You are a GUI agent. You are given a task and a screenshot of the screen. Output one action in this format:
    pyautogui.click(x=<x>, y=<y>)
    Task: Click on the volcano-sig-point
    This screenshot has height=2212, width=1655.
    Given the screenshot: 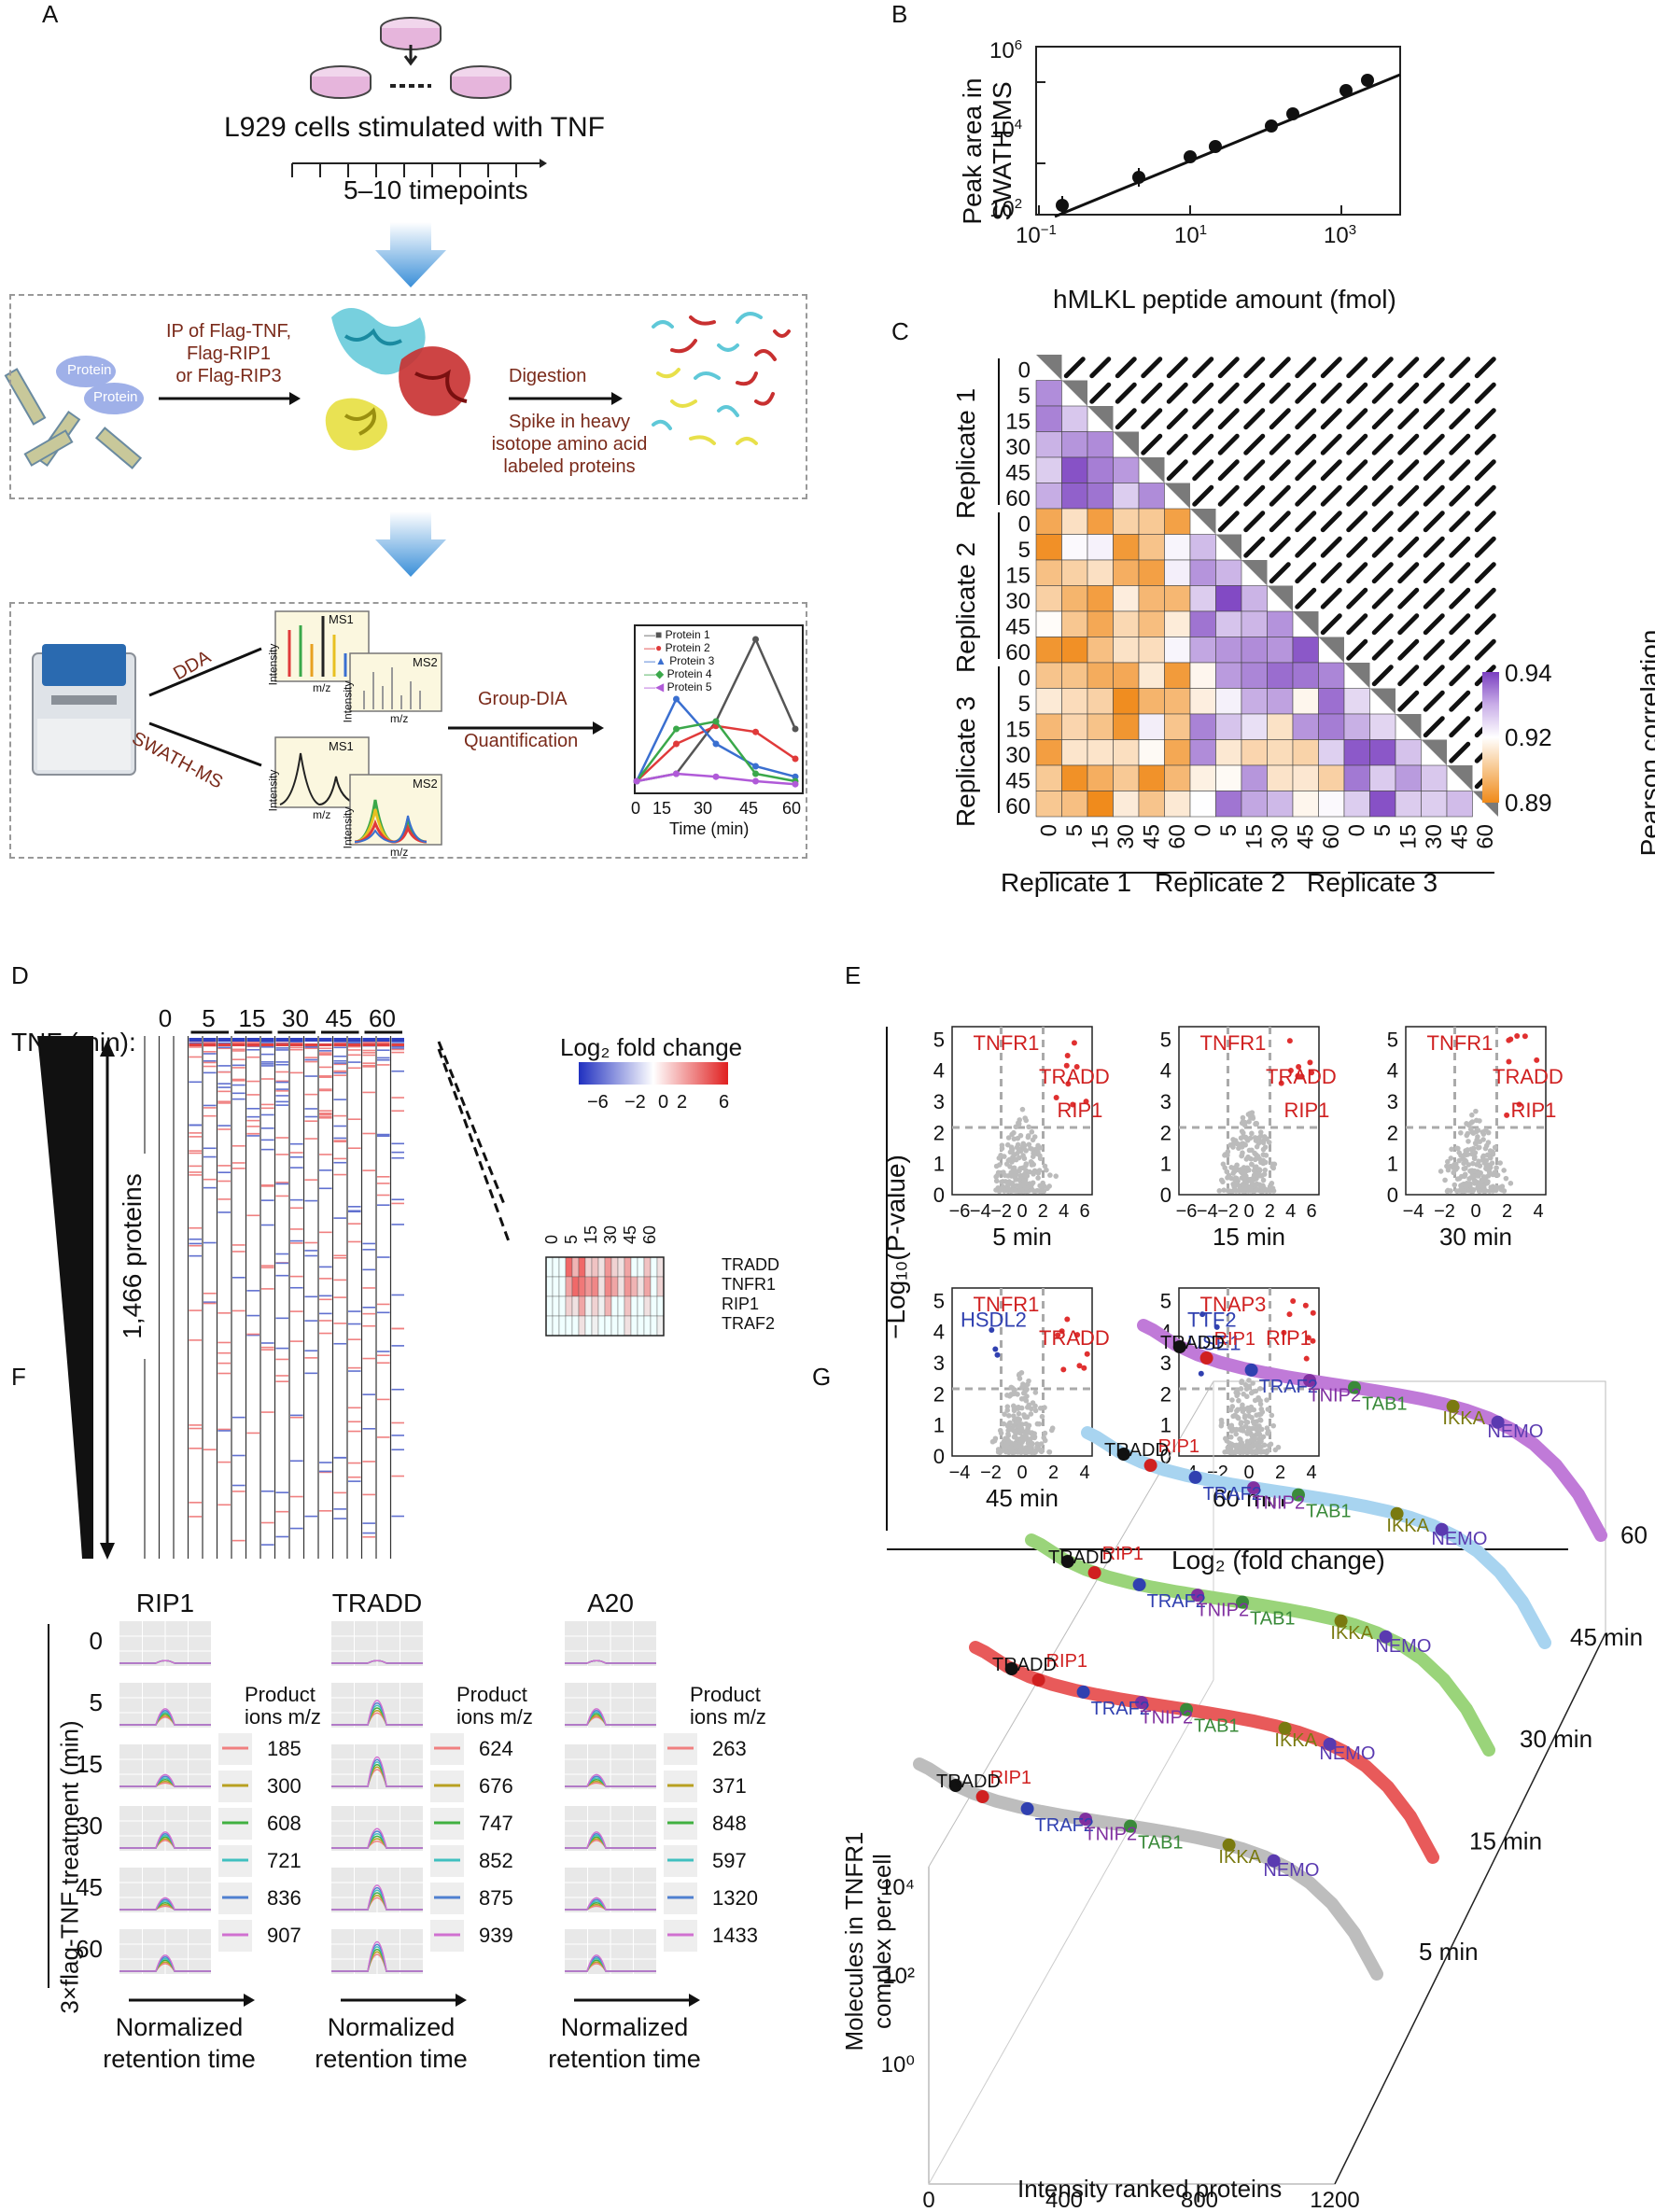 What is the action you would take?
    pyautogui.click(x=1517, y=1036)
    